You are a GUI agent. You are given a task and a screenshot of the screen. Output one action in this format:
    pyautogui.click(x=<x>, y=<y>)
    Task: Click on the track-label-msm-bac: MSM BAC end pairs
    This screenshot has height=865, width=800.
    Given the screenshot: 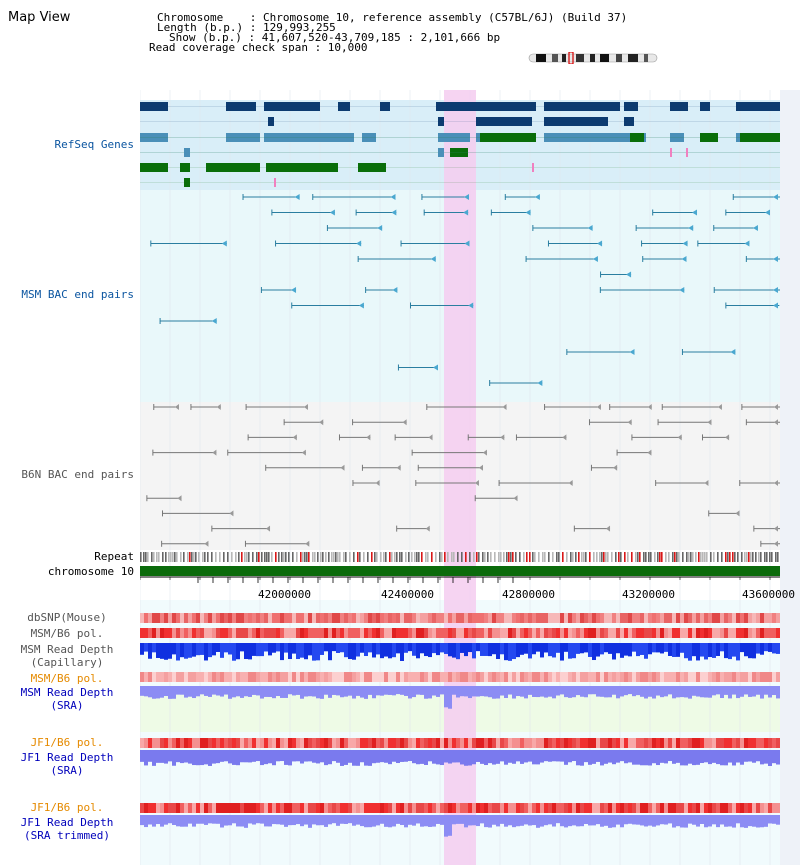 What is the action you would take?
    pyautogui.click(x=77, y=294)
    